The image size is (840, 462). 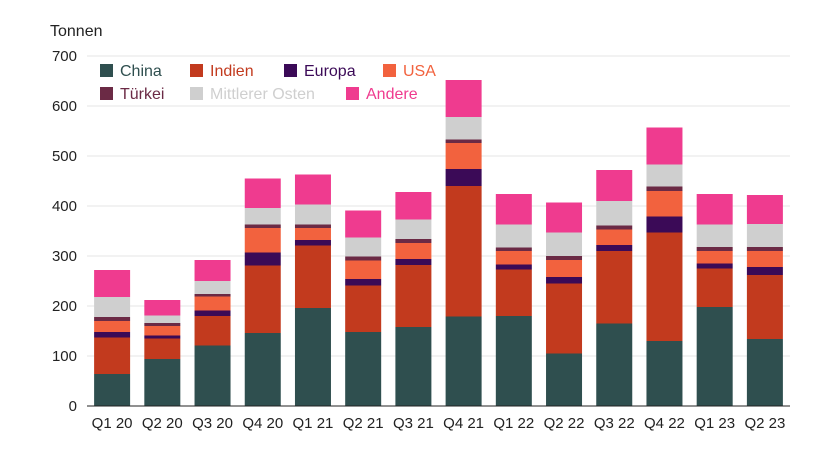 I want to click on x-tick-label: Q4 22, so click(x=664, y=423).